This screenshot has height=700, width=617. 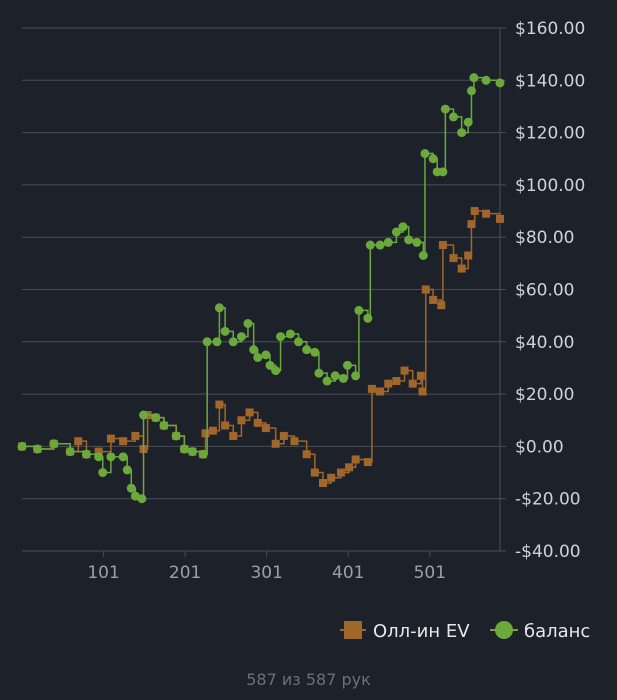 What do you see at coordinates (548, 500) in the screenshot?
I see `y-tick-label: -$20.00` at bounding box center [548, 500].